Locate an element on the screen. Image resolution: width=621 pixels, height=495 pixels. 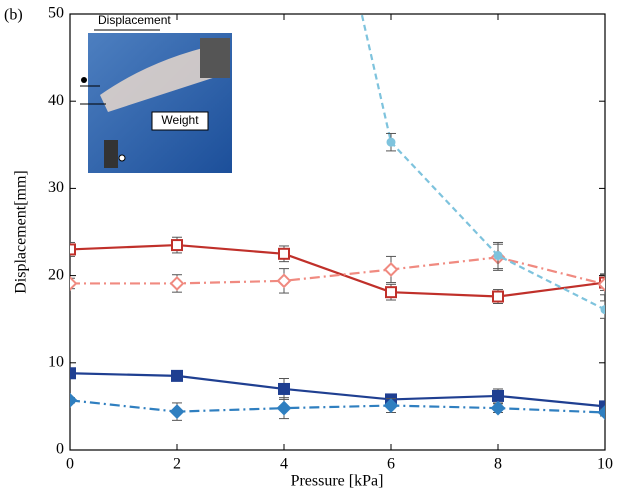
label-box is located at coordinates (180, 121).